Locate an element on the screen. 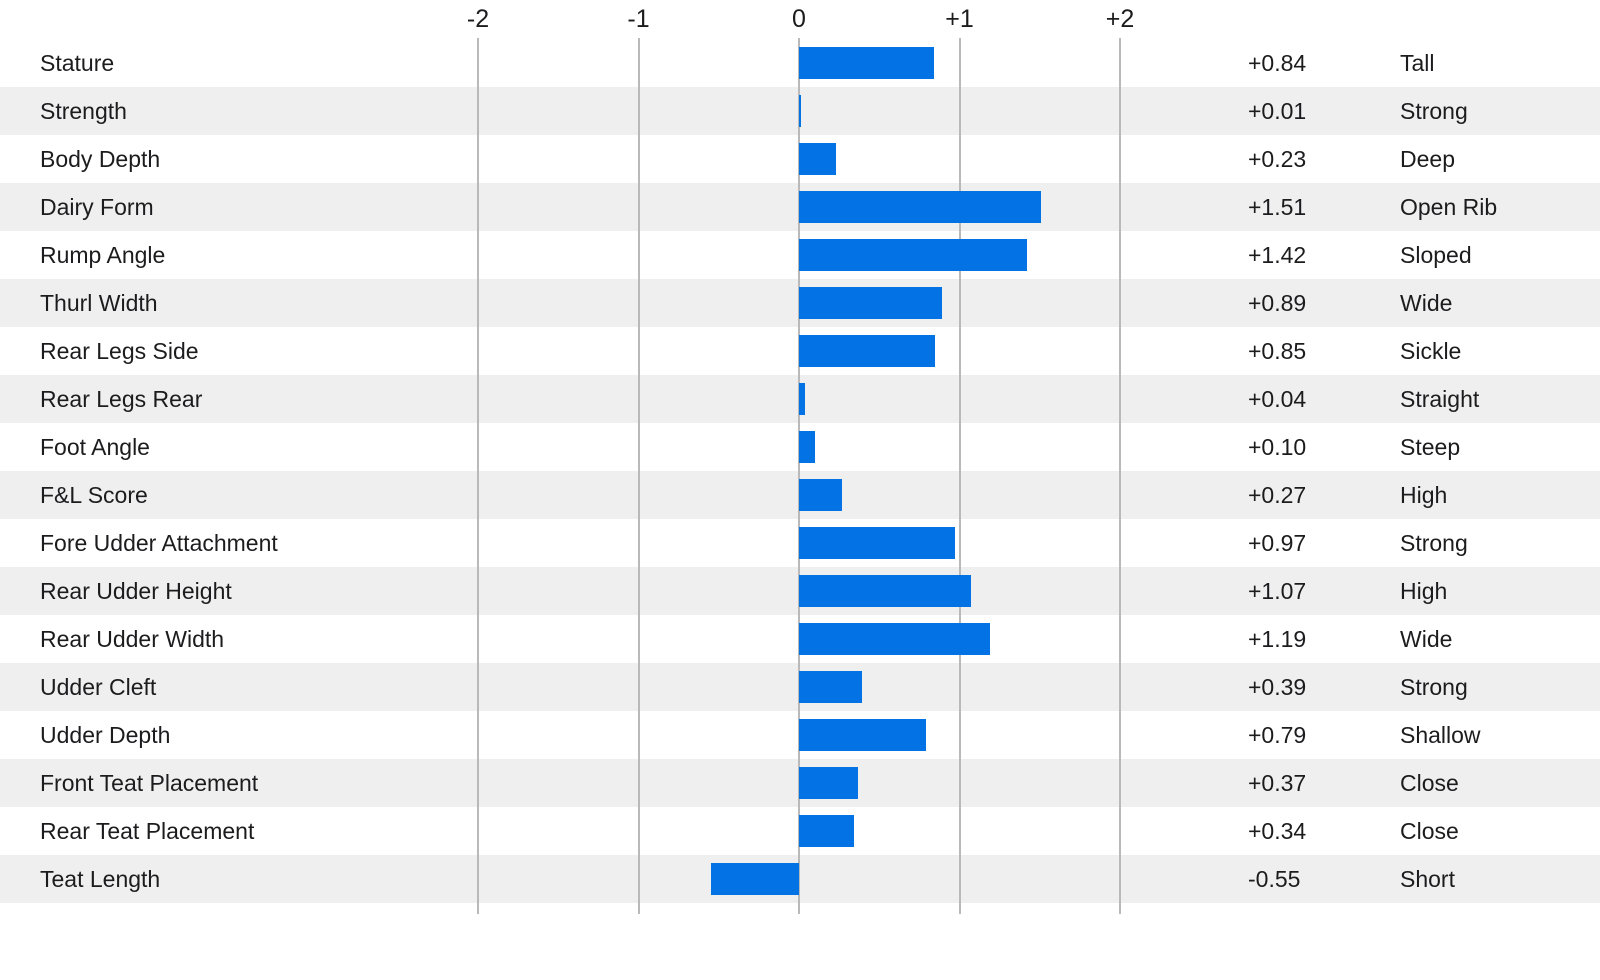  trait-value-label: +0.04 is located at coordinates (1277, 399).